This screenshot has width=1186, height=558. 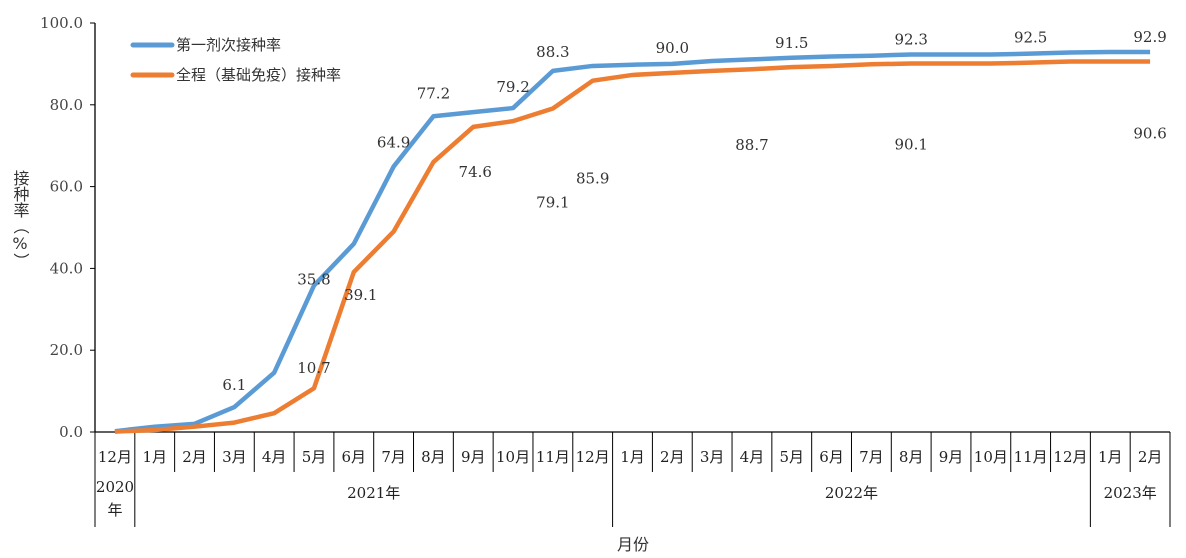 What do you see at coordinates (68, 227) in the screenshot?
I see `y-axis: 0.0 20.0 40.0 60.0 80.0 100.0` at bounding box center [68, 227].